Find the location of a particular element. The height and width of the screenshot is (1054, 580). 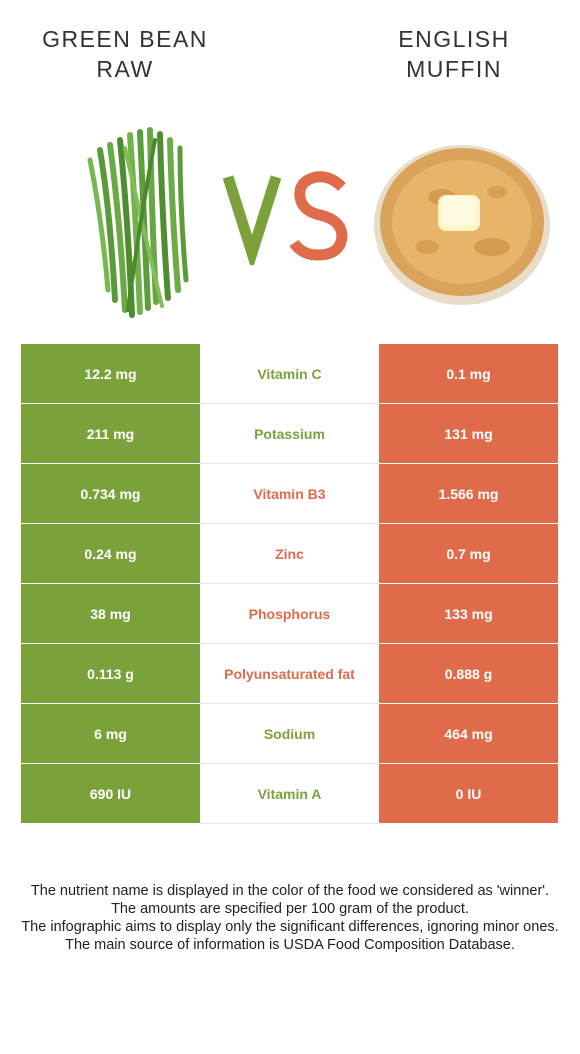

table-row: 12.2 mg Vitamin C 0.1 mg is located at coordinates (289, 374).